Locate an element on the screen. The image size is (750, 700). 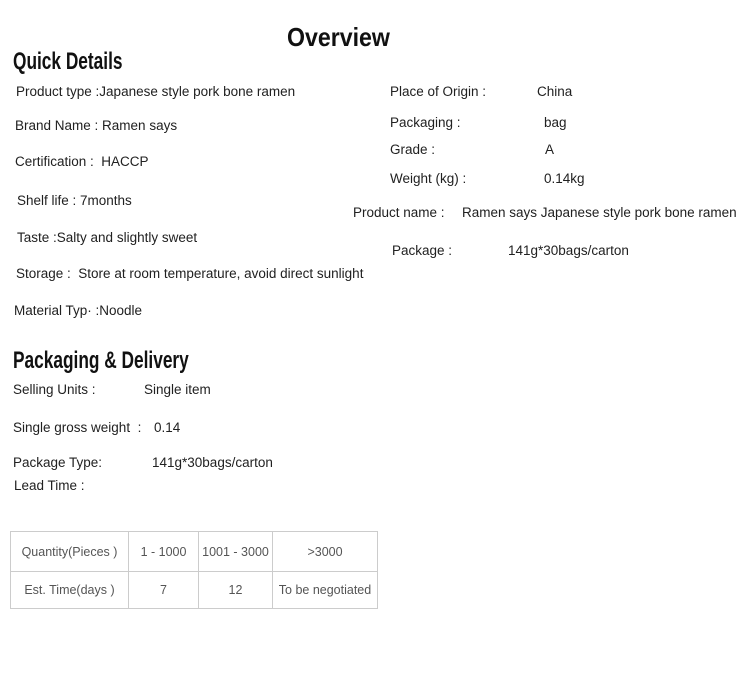
pd-label-package-type: Package Type: is located at coordinates (58, 462).